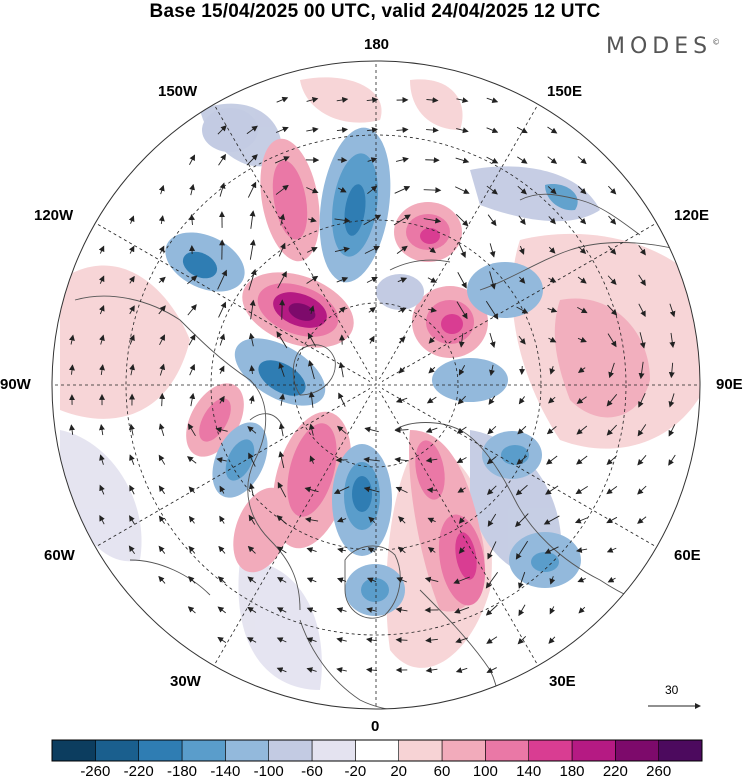 The height and width of the screenshot is (783, 750). Describe the element at coordinates (485, 771) in the screenshot. I see `colorbar-tick-label: 100` at that location.